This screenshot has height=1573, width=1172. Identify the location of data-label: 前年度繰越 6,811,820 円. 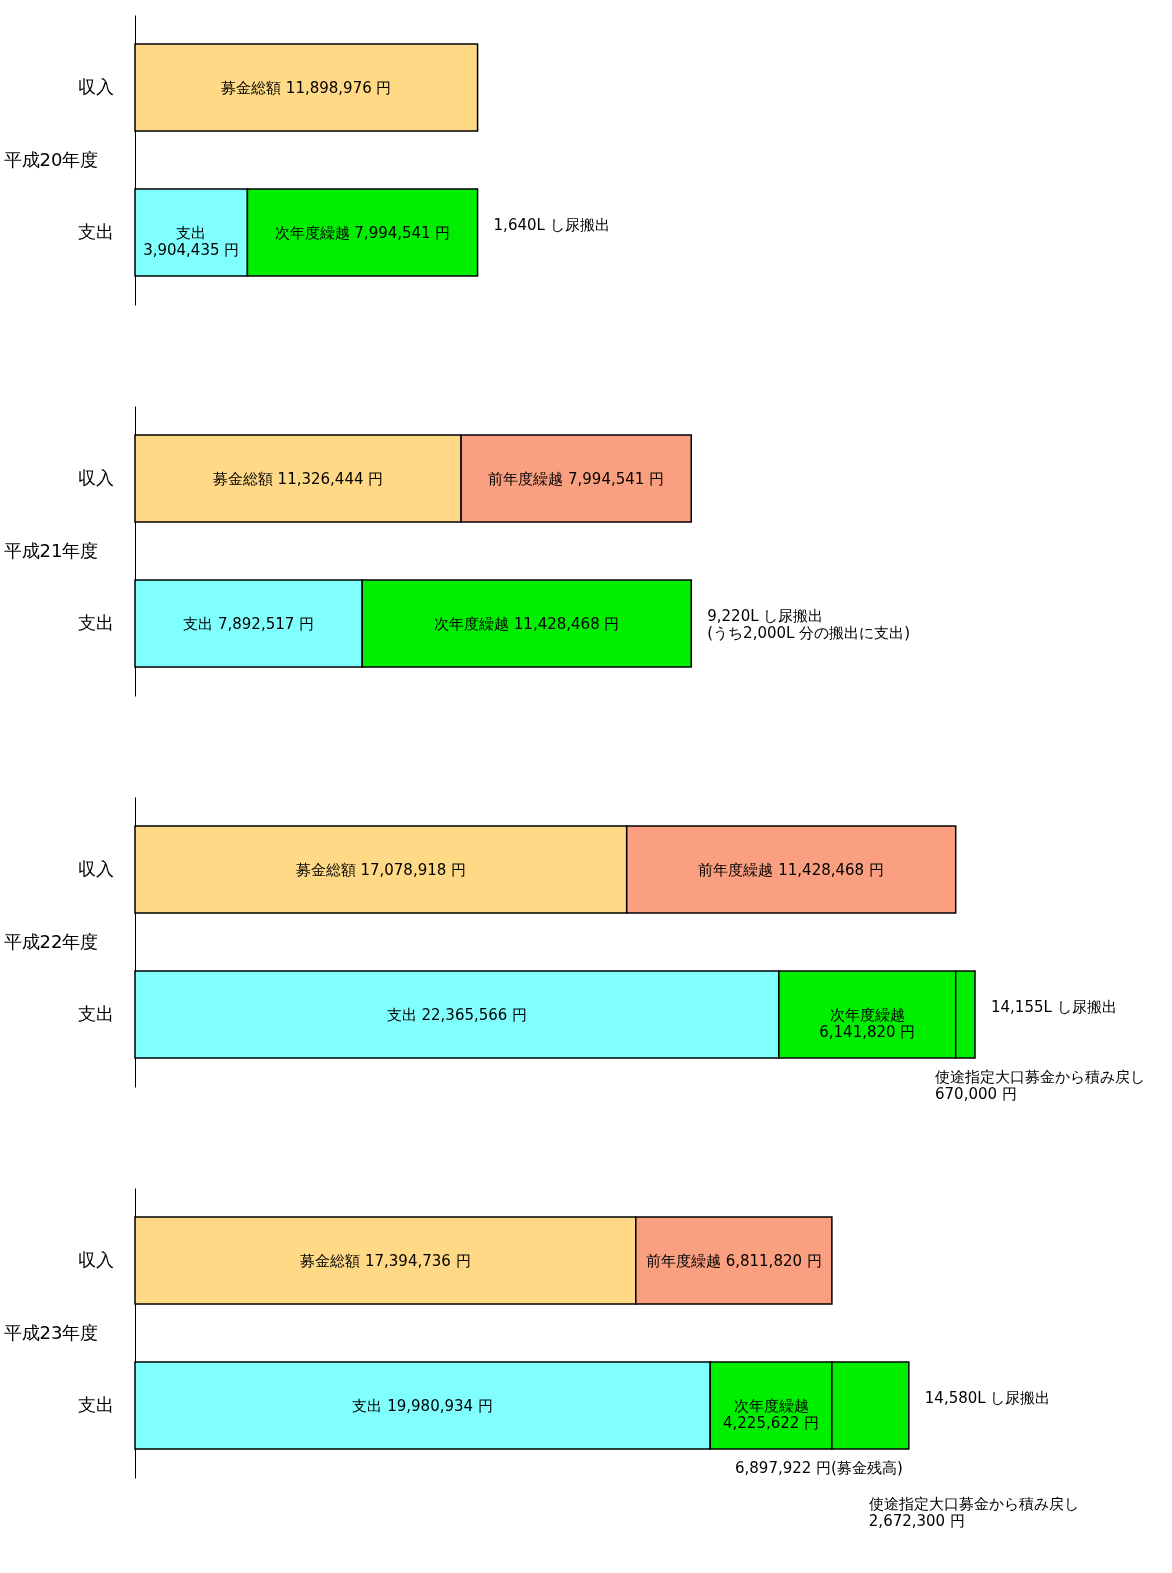
(733, 1260).